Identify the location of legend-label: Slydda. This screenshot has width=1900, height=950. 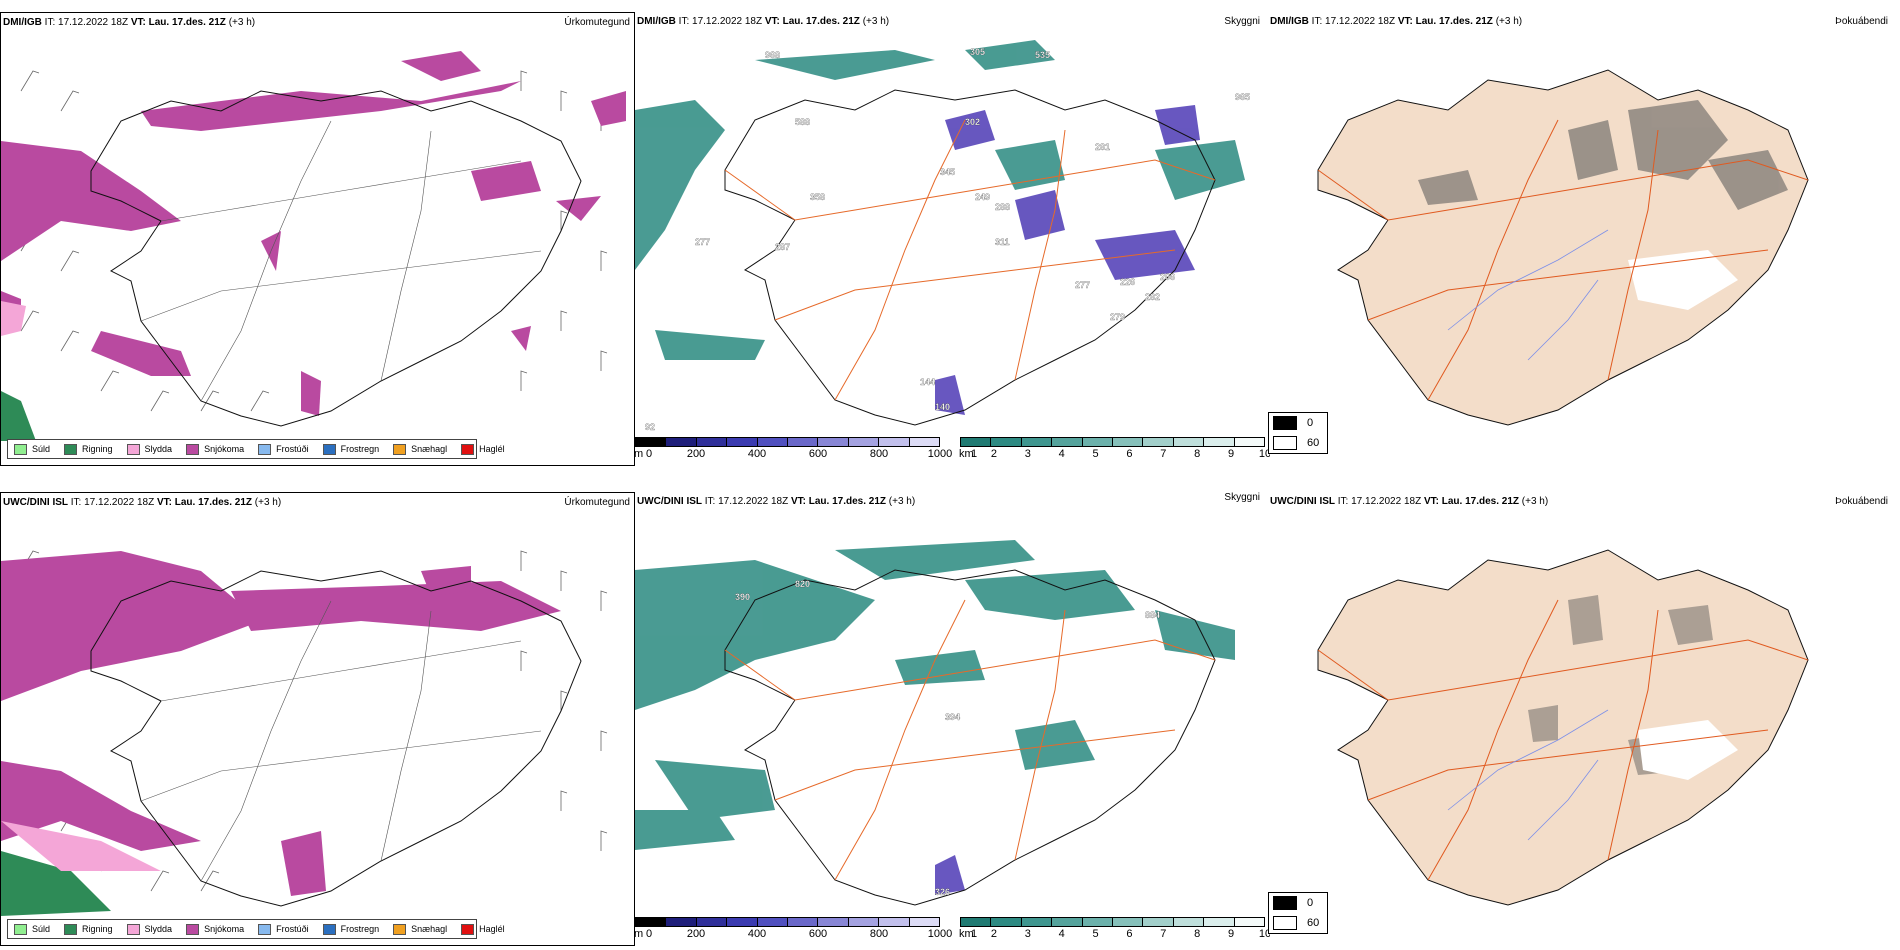
(158, 449).